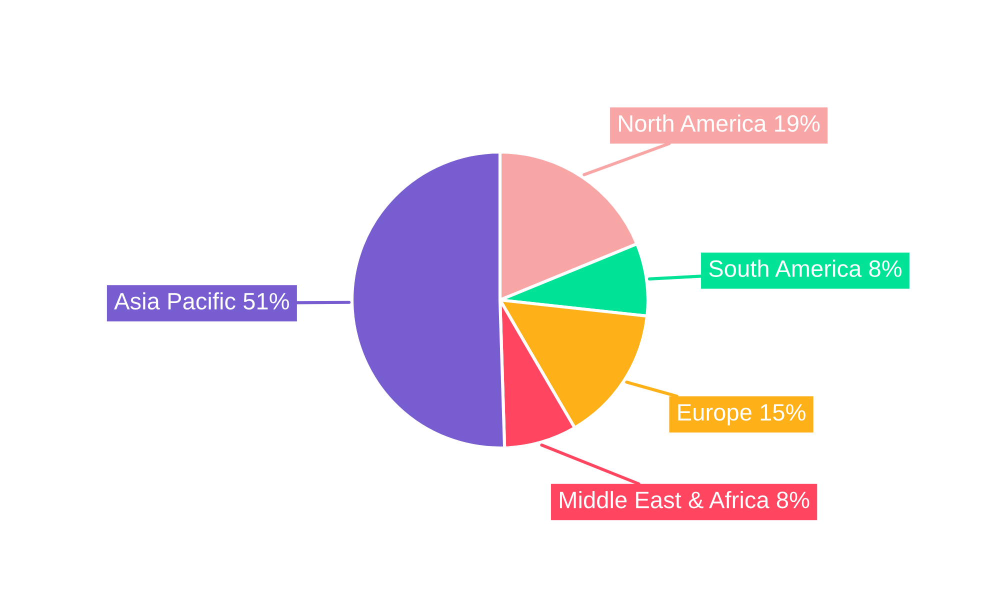 This screenshot has width=1000, height=600. I want to click on slice-label: Middle East & Africa 8%, so click(685, 499).